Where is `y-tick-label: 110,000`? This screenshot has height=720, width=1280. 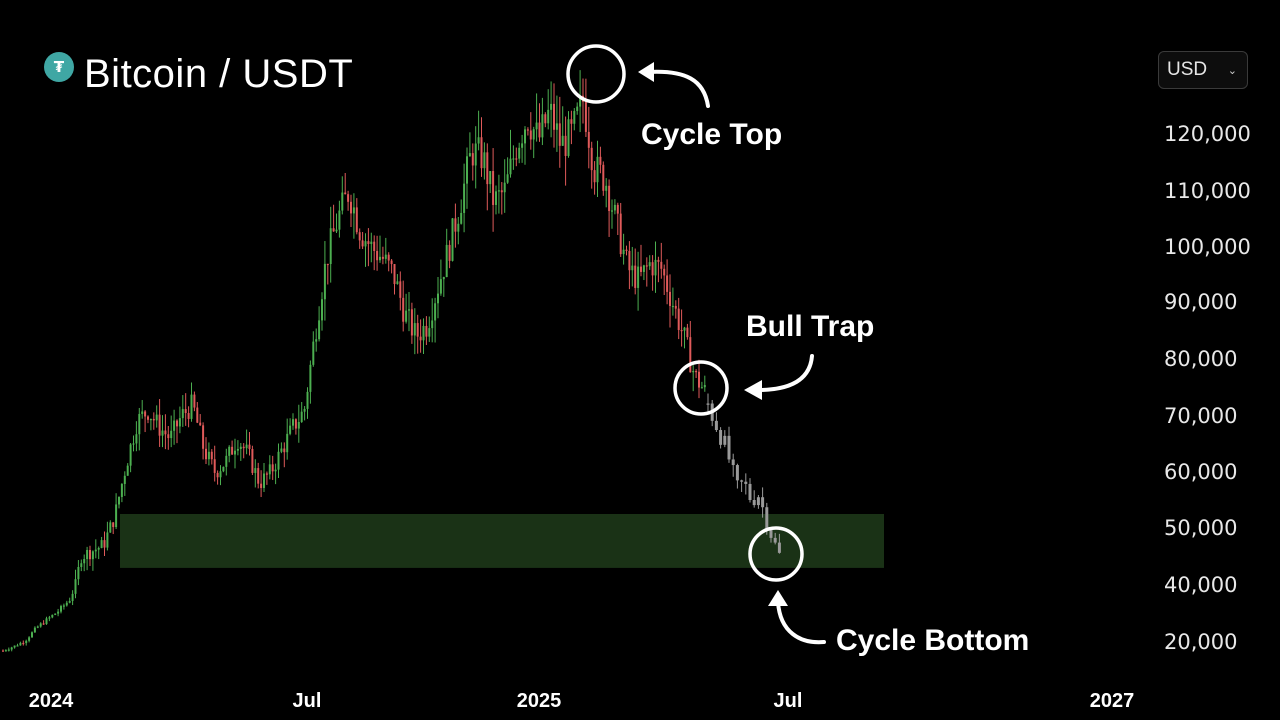
y-tick-label: 110,000 is located at coordinates (1207, 191).